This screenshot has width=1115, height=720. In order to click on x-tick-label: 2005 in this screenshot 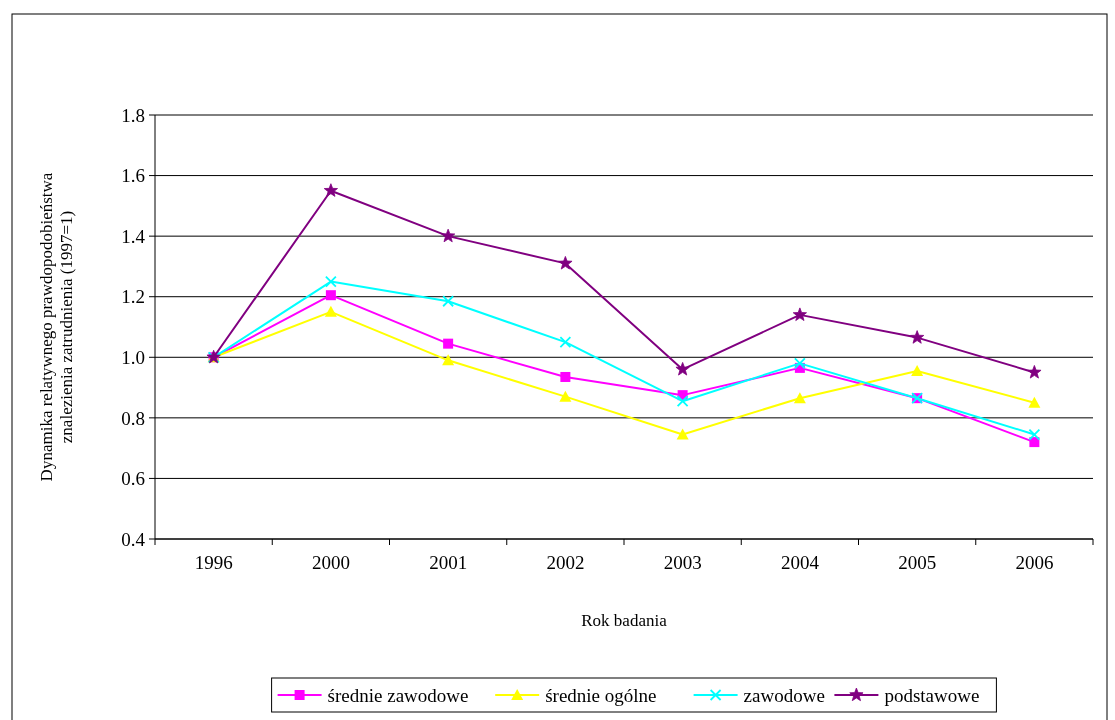, I will do `click(917, 562)`.